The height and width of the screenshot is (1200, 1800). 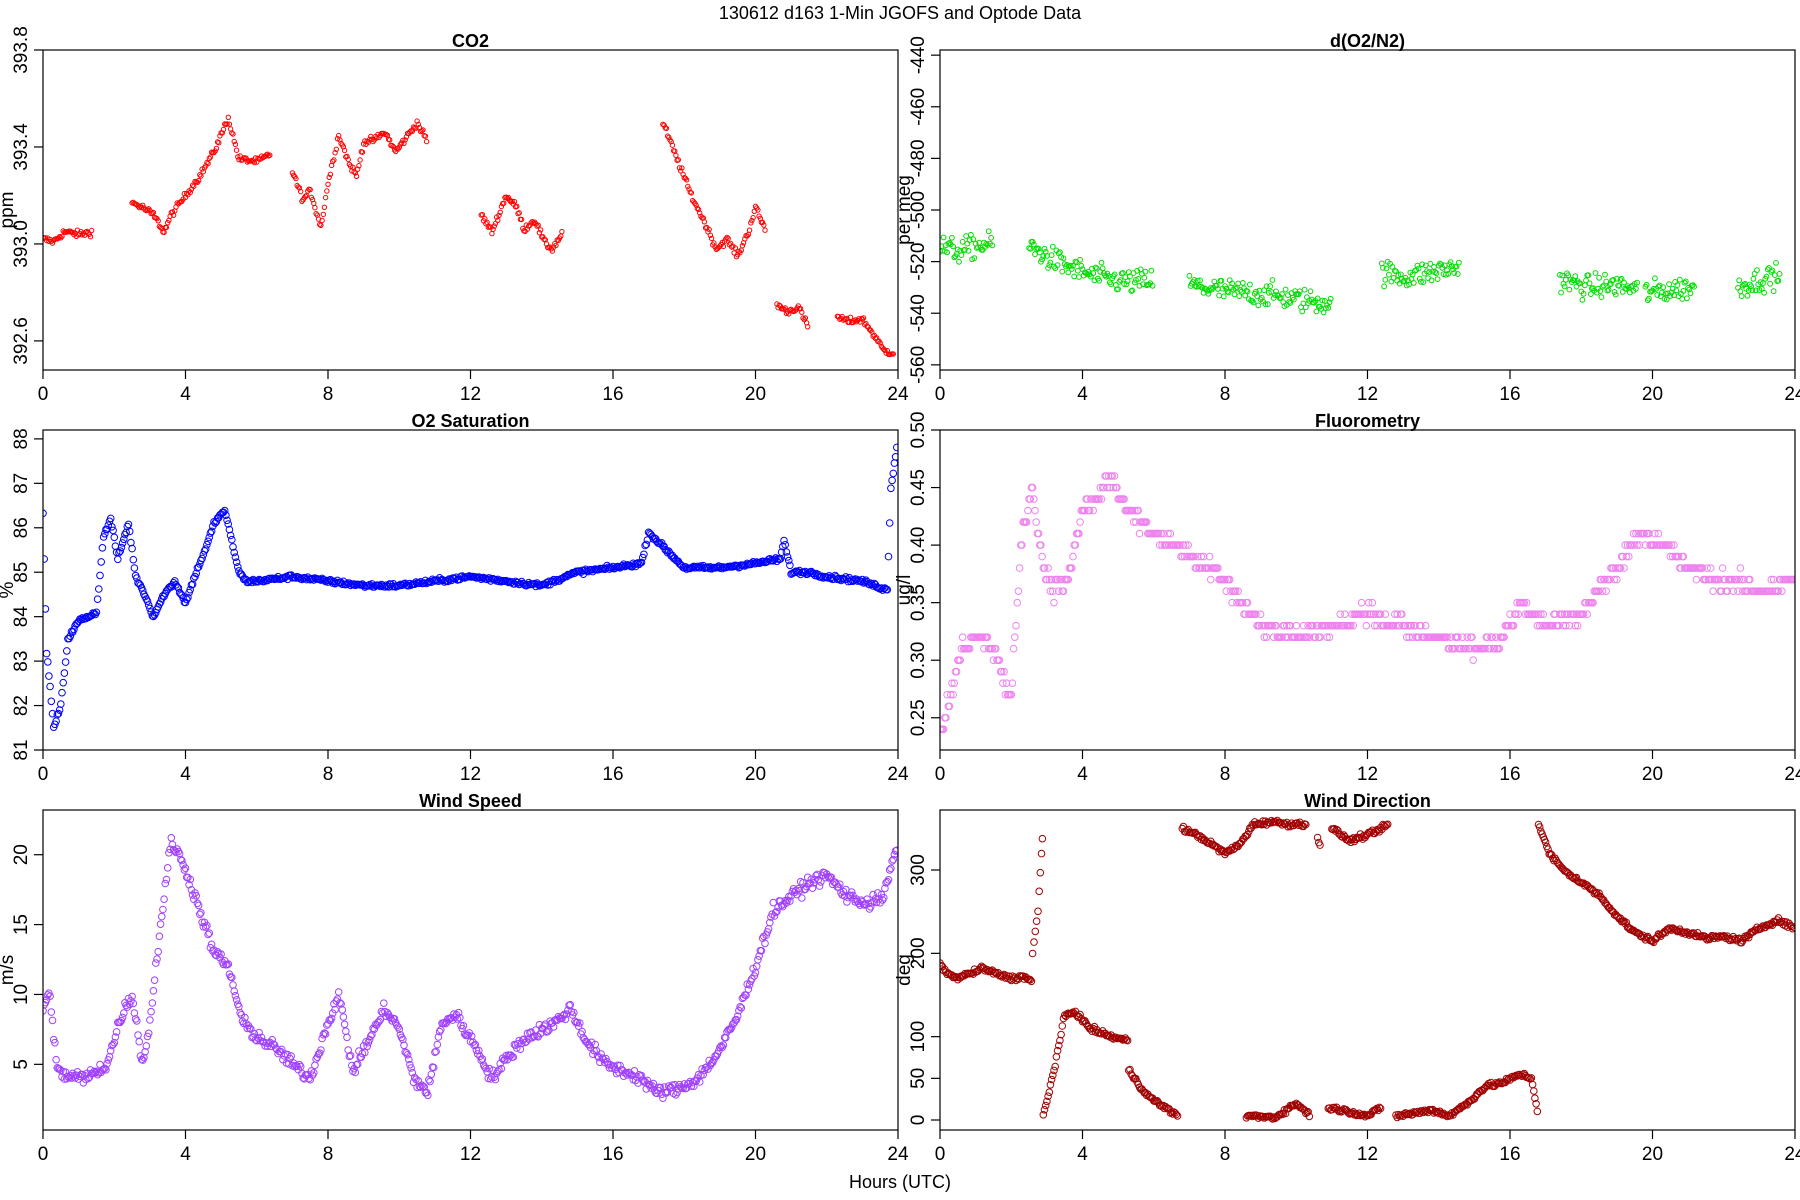 I want to click on wdir-xtick-label-6: 24, so click(x=1792, y=1154).